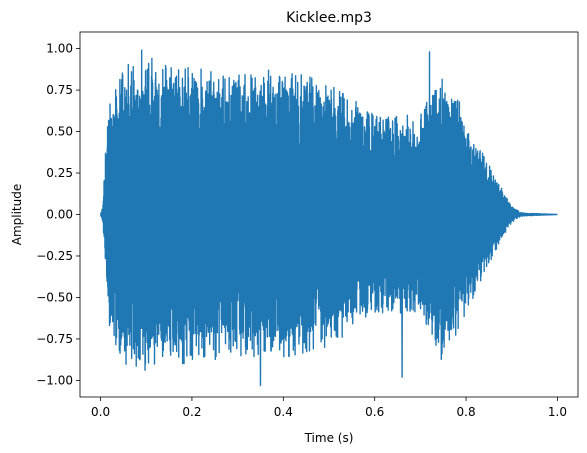 The width and height of the screenshot is (587, 453). I want to click on y-tick-label: 0.75, so click(59, 90).